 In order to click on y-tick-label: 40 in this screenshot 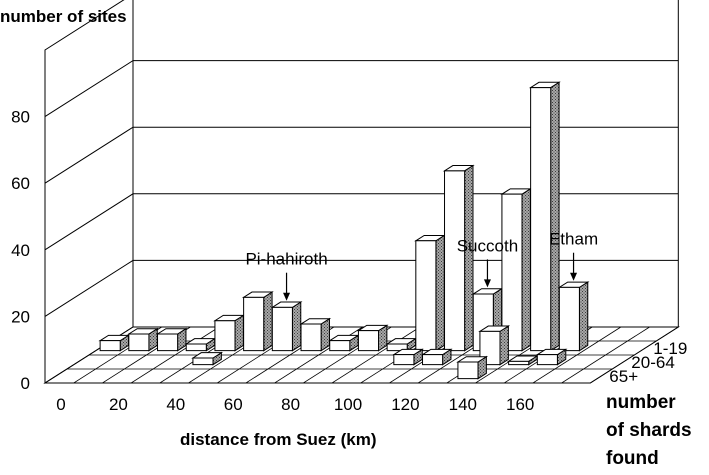, I will do `click(20, 250)`.